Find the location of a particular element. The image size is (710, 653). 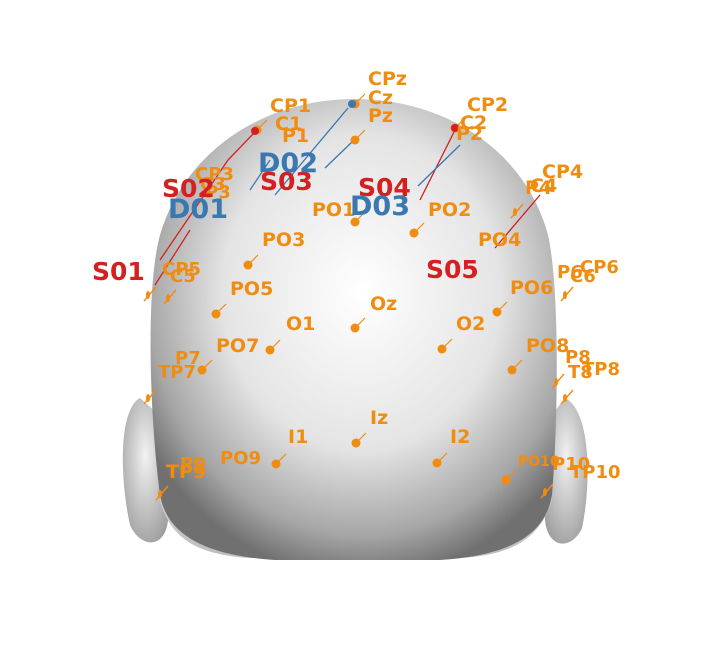

electrode-label: PO9 is located at coordinates (240, 458).